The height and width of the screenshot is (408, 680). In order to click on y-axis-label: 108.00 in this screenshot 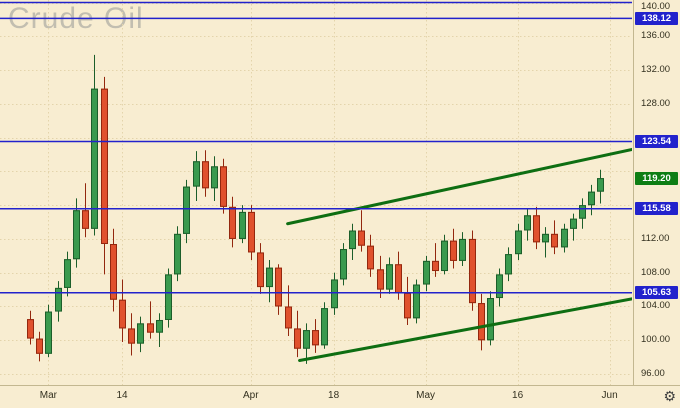, I will do `click(656, 272)`.